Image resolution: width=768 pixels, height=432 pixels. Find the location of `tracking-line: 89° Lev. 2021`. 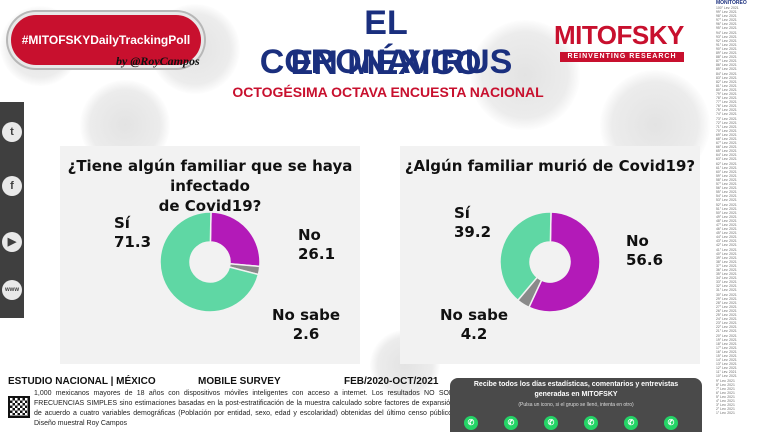

tracking-line: 89° Lev. 2021 is located at coordinates (726, 53).